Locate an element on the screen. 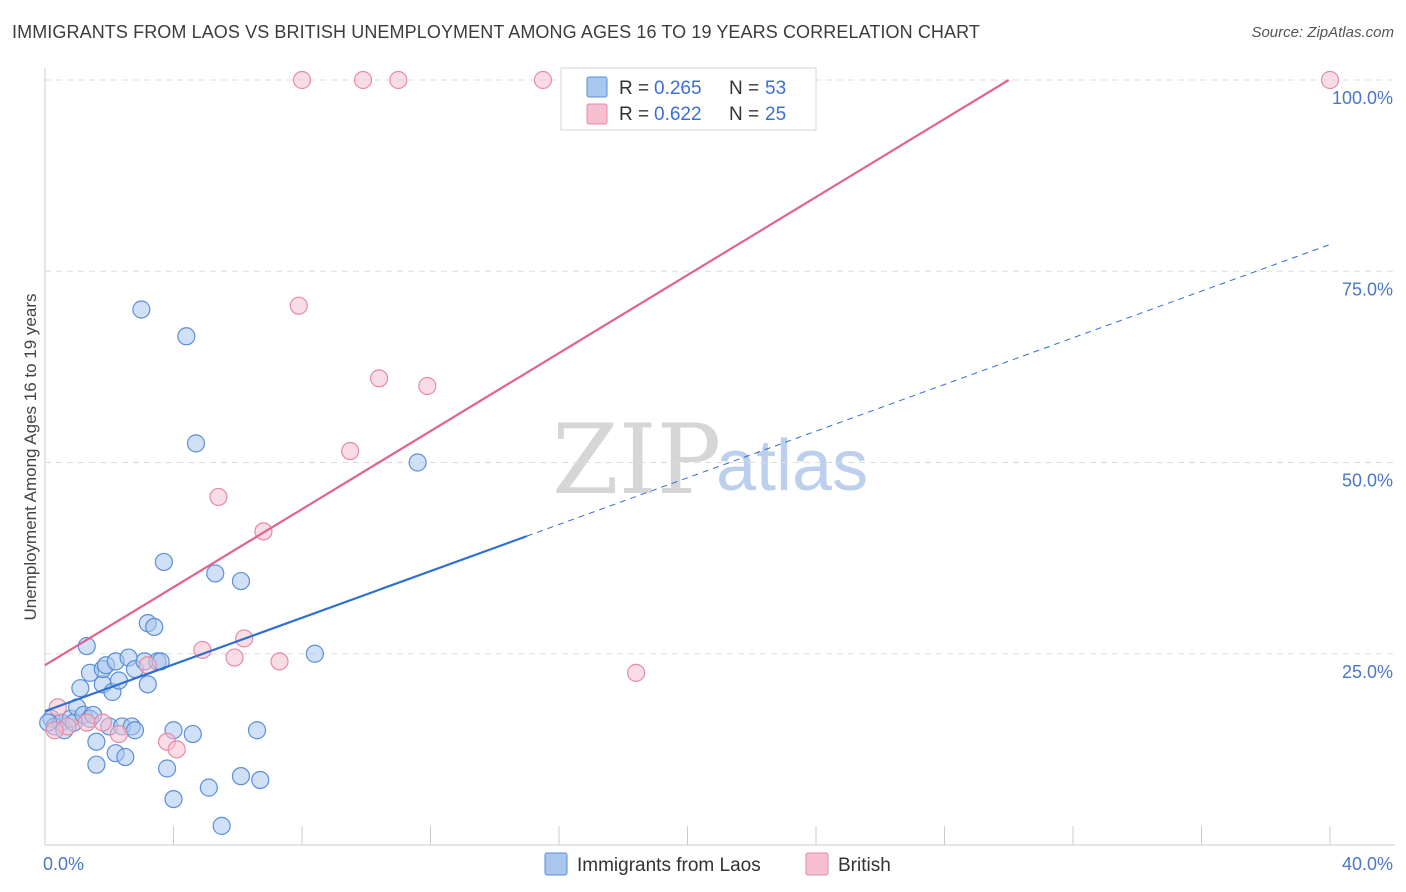  legend-label-laos: Immigrants from Laos is located at coordinates (669, 865).